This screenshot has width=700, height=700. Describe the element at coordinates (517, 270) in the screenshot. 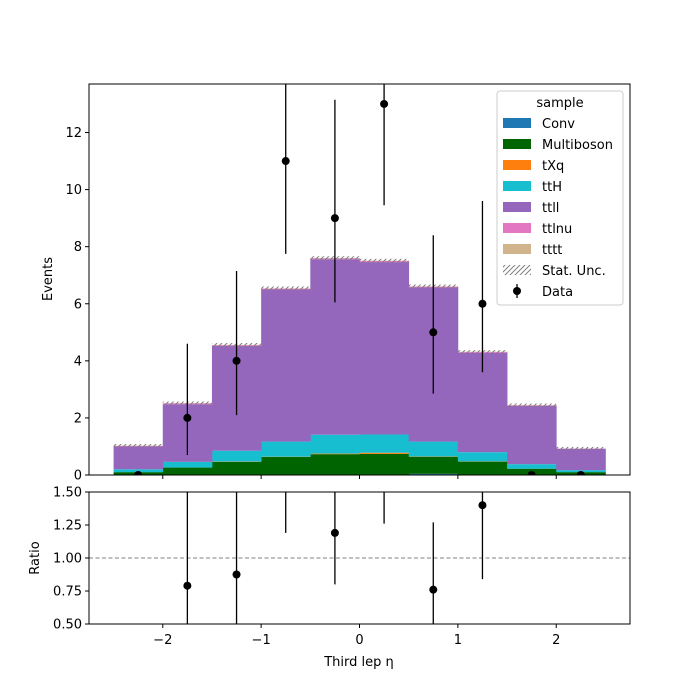

I see `legend-swatch-hatch` at that location.